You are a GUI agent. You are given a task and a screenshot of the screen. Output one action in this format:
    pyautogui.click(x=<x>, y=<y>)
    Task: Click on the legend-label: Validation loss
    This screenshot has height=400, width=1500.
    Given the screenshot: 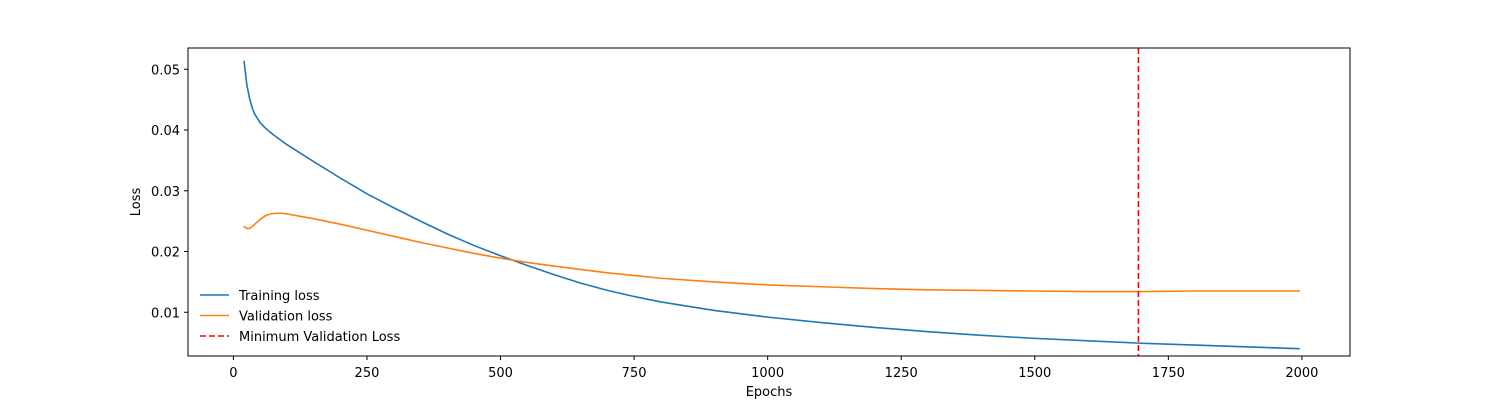 What is the action you would take?
    pyautogui.click(x=286, y=317)
    